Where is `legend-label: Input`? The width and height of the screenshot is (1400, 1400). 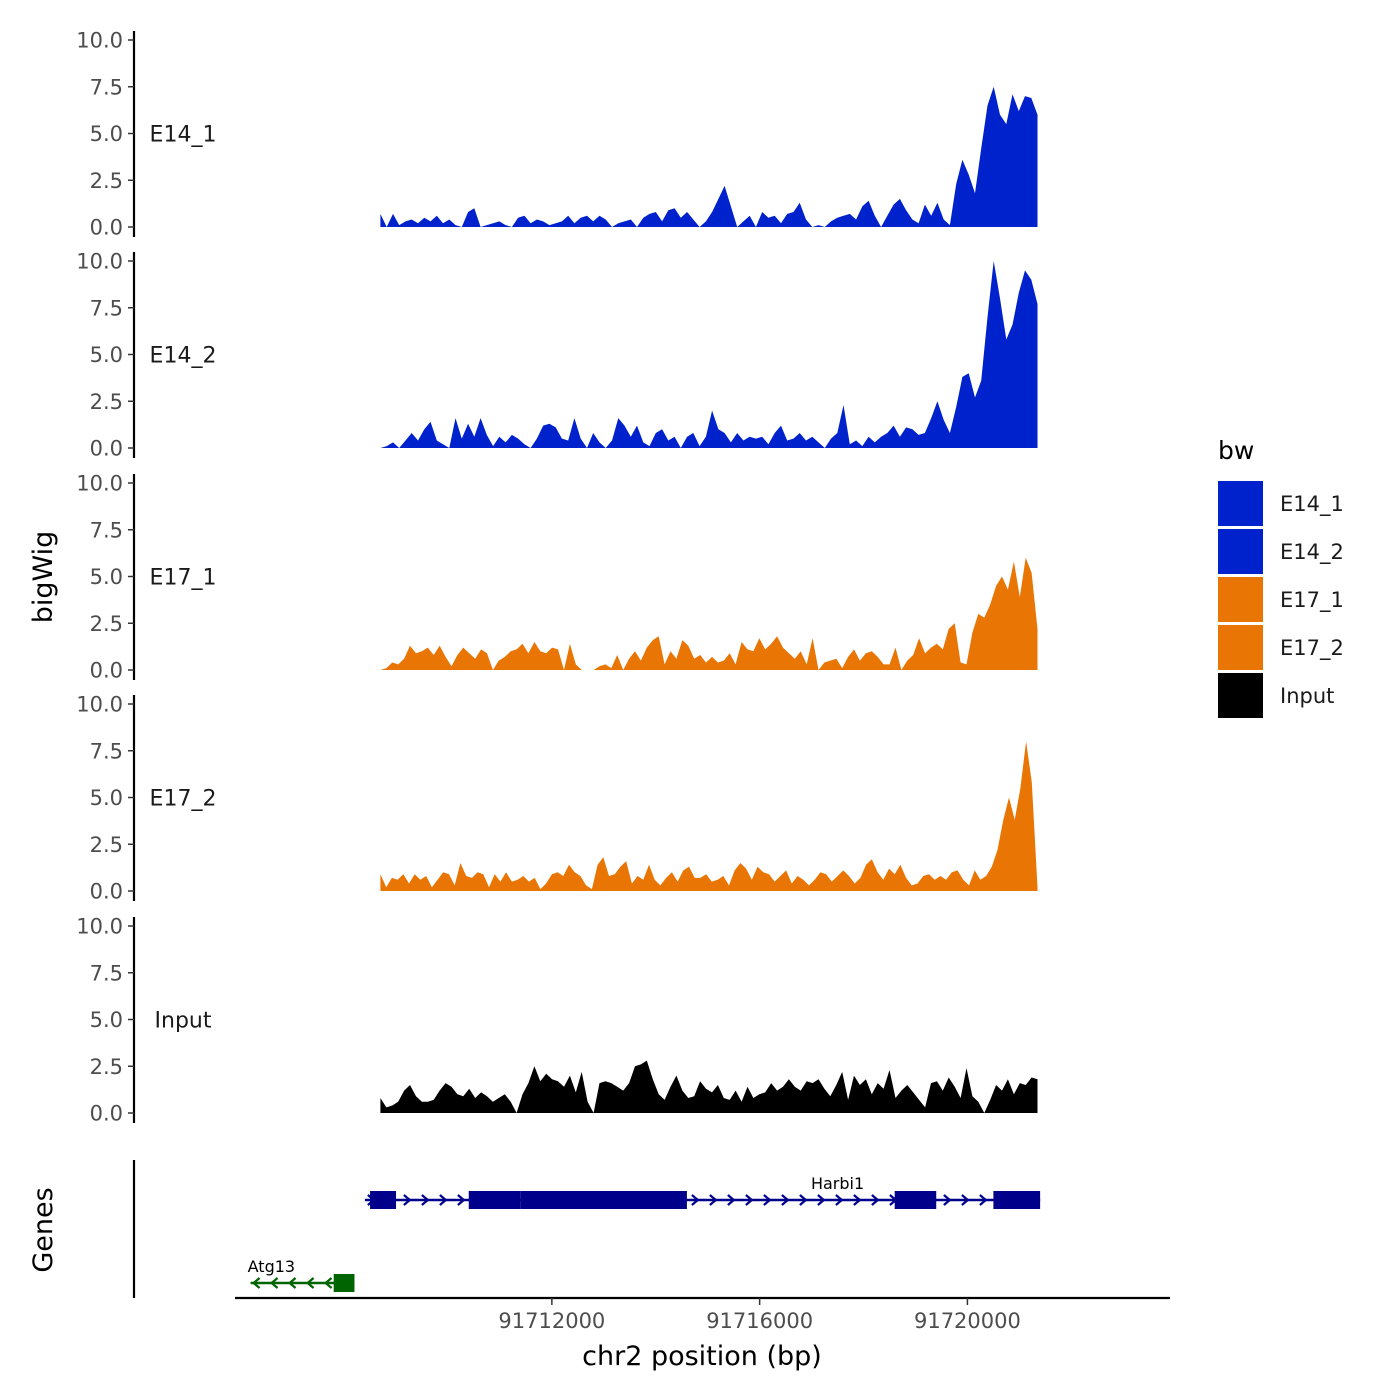 legend-label: Input is located at coordinates (1307, 696).